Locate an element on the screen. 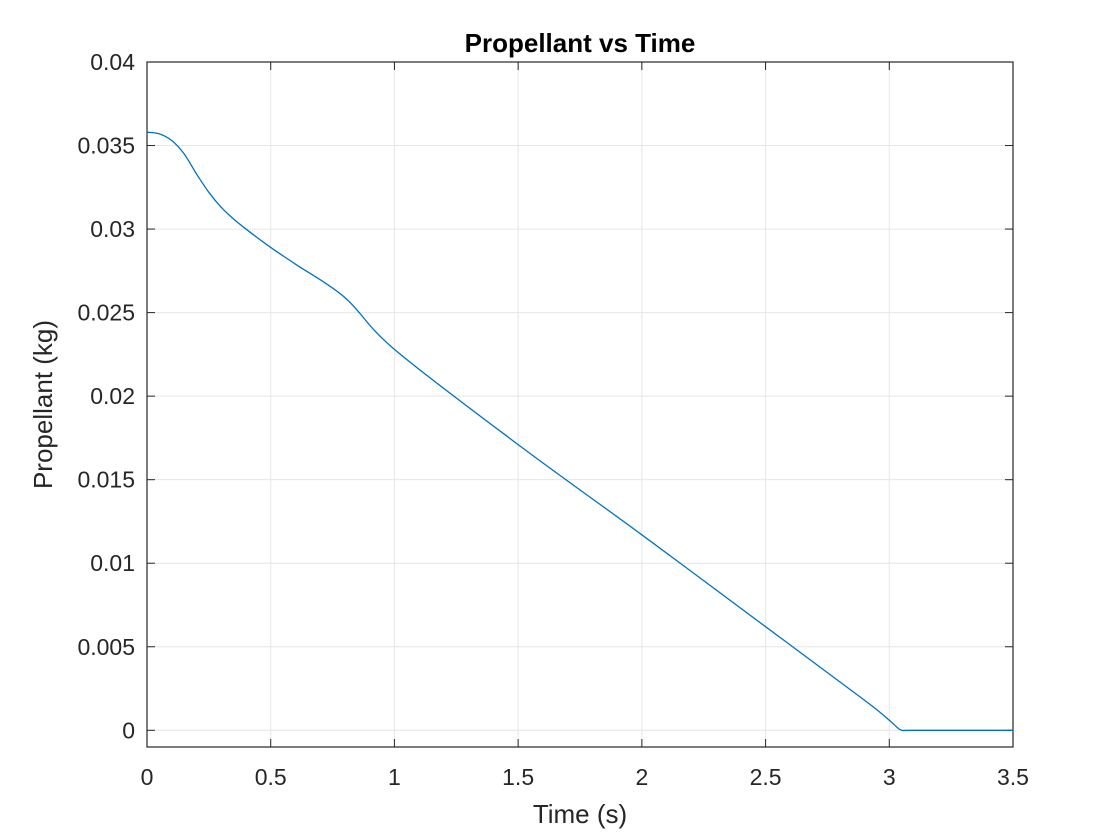  y-tick-label: 0.01 is located at coordinates (112, 563).